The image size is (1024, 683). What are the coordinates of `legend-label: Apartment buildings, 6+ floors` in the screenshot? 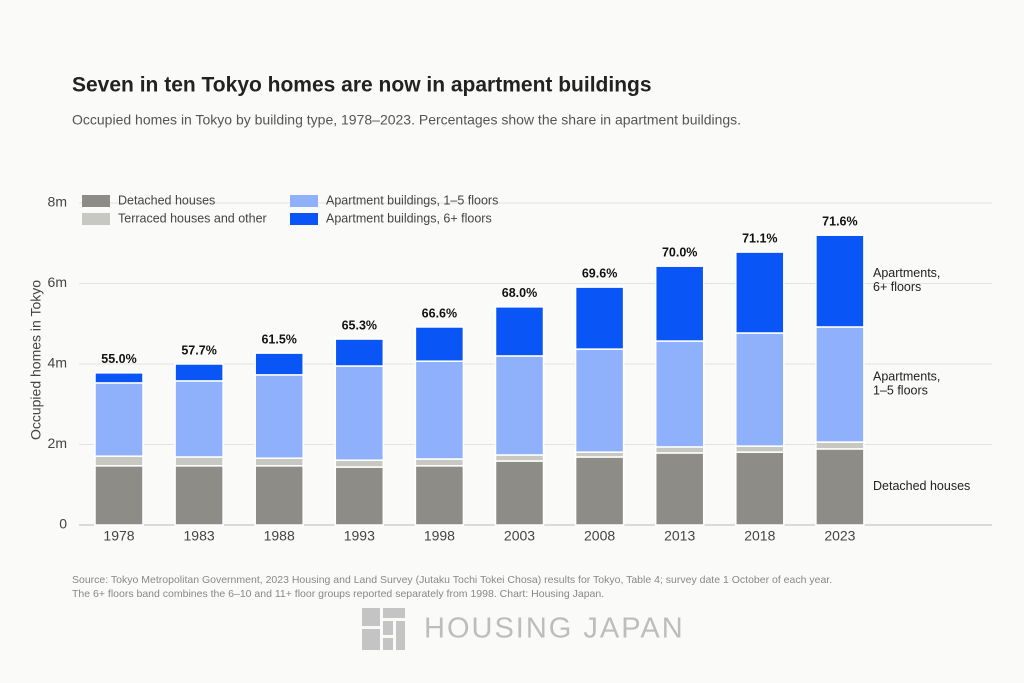 It's located at (409, 218).